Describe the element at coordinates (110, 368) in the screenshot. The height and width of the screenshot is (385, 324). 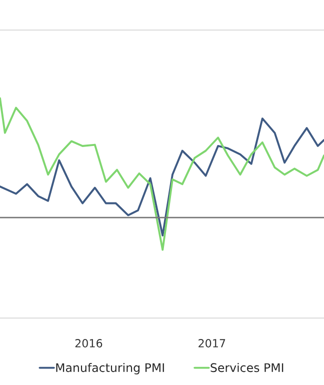
I see `legend-label: Manufacturing PMI` at that location.